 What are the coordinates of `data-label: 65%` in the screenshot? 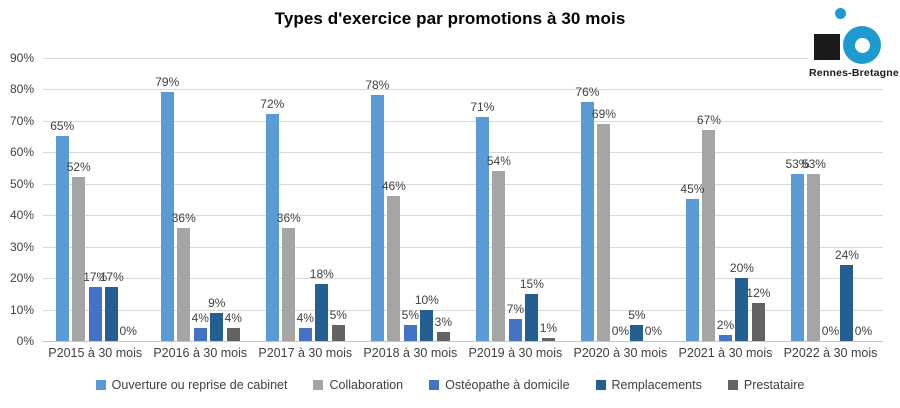 It's located at (62, 126).